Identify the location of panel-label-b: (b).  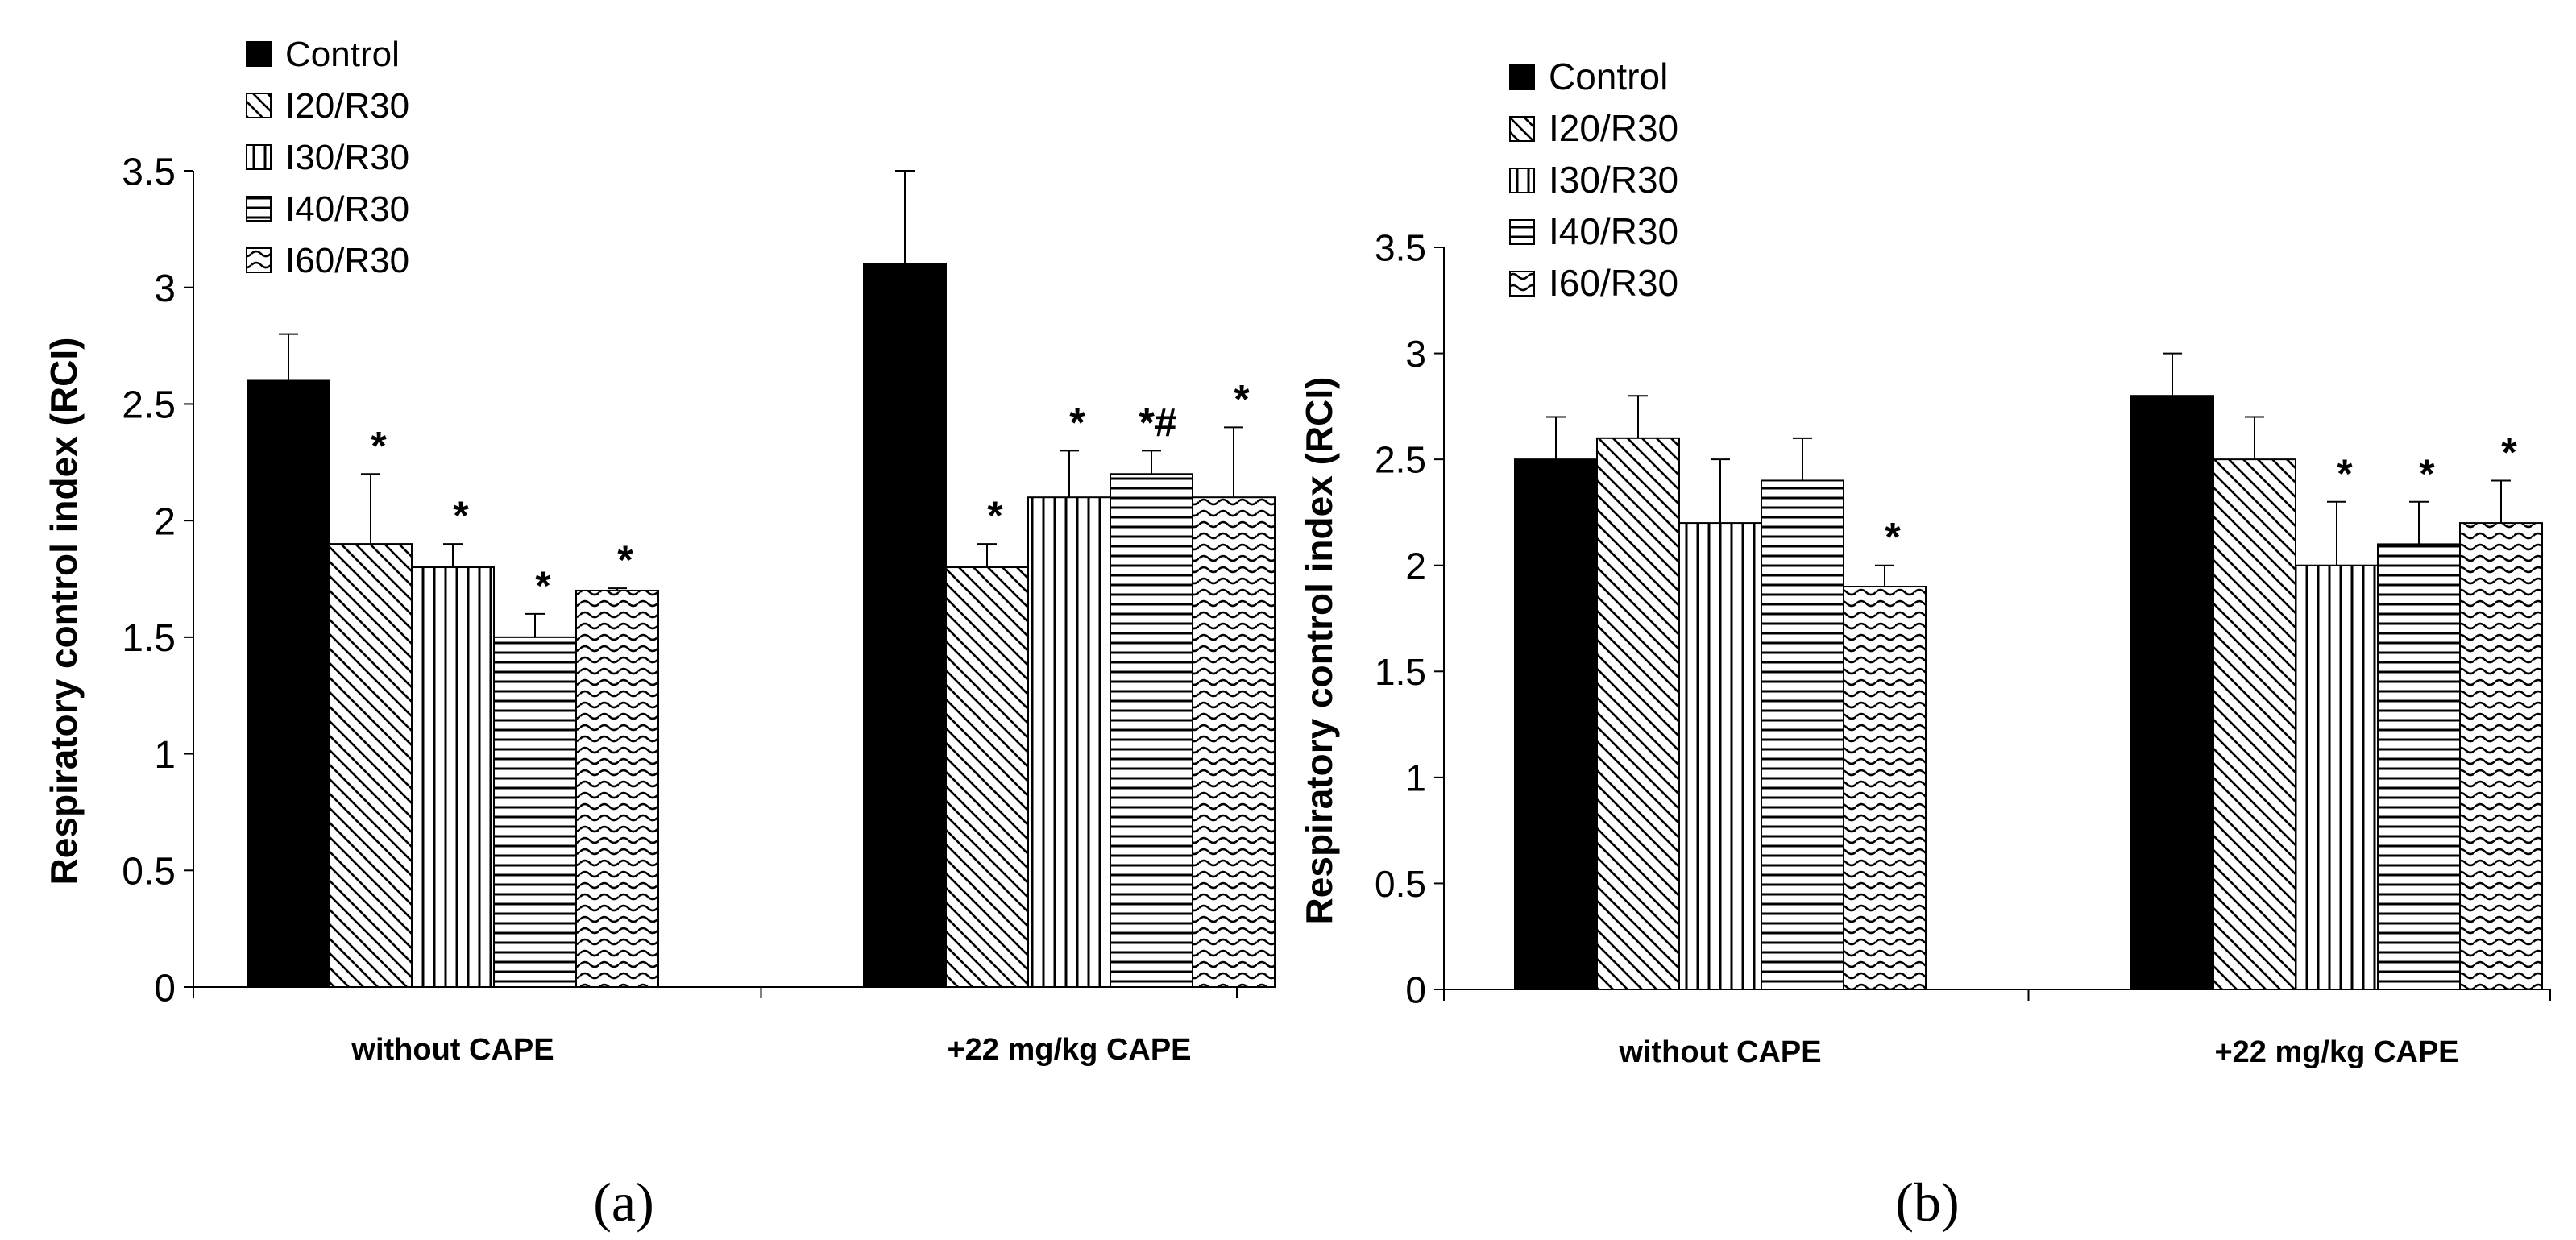
(1927, 1202).